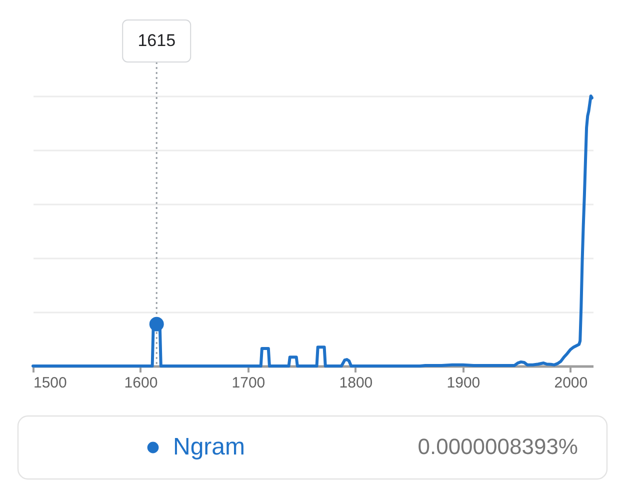 Image resolution: width=631 pixels, height=499 pixels. Describe the element at coordinates (249, 383) in the screenshot. I see `x-tick-label: 1700` at that location.